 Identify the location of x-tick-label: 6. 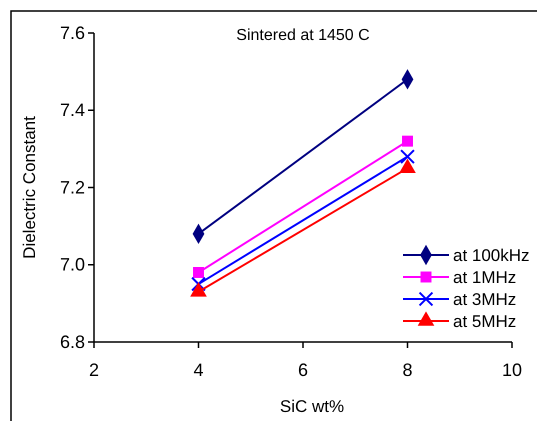
(303, 370).